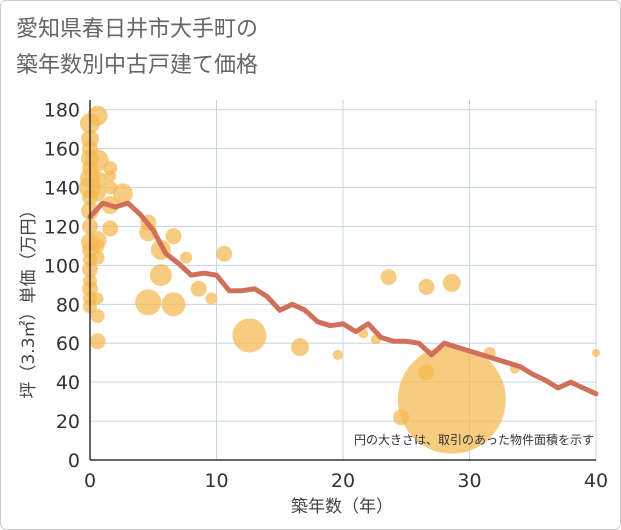  I want to click on y-tick-label: 0, so click(74, 461).